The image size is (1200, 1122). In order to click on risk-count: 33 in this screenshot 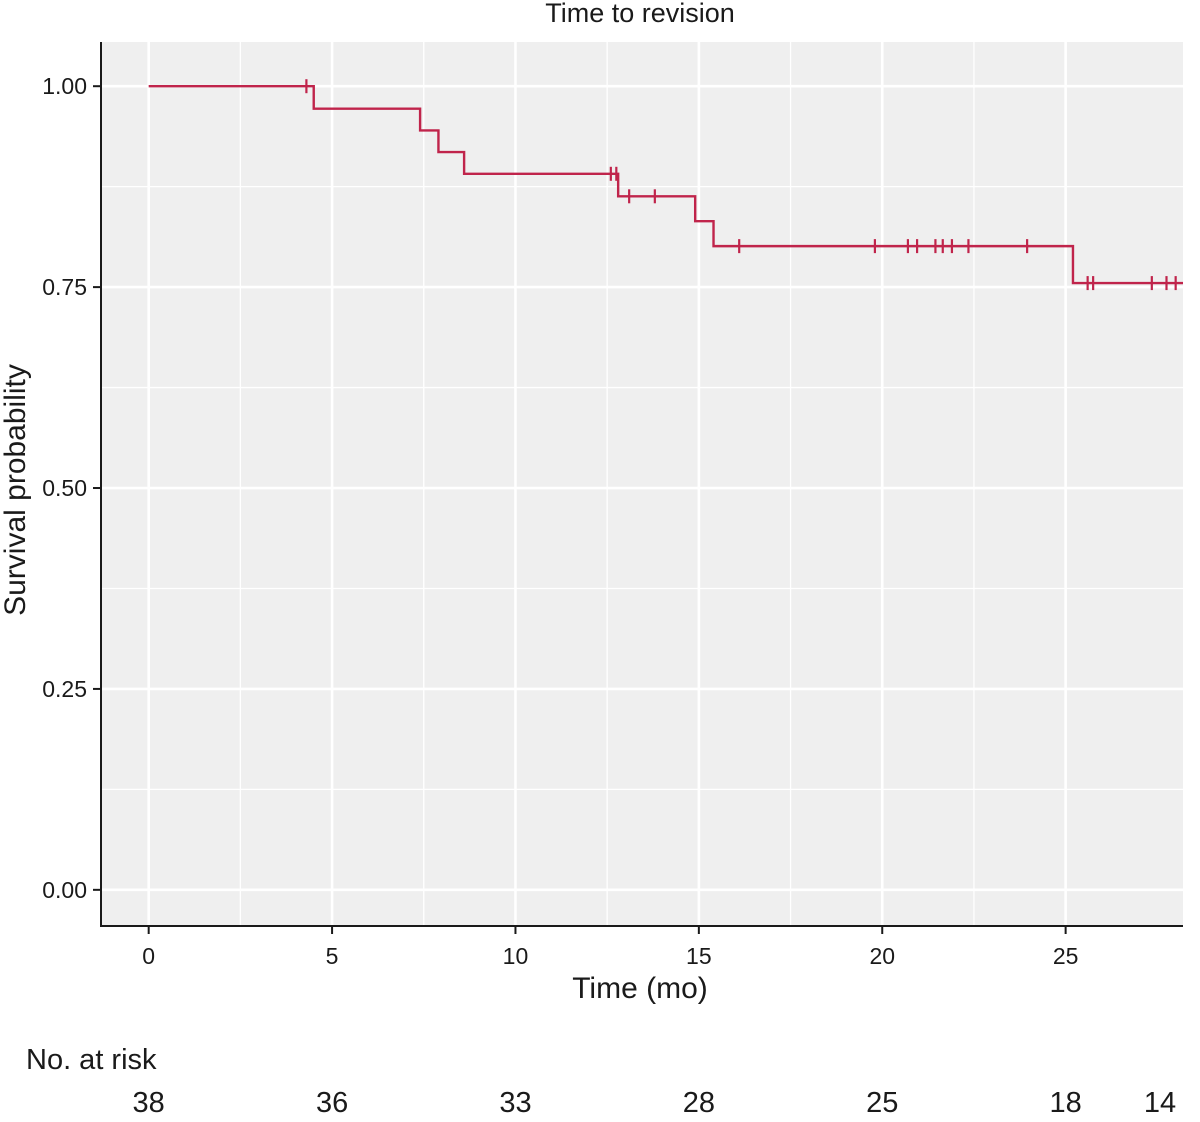, I will do `click(515, 1103)`.